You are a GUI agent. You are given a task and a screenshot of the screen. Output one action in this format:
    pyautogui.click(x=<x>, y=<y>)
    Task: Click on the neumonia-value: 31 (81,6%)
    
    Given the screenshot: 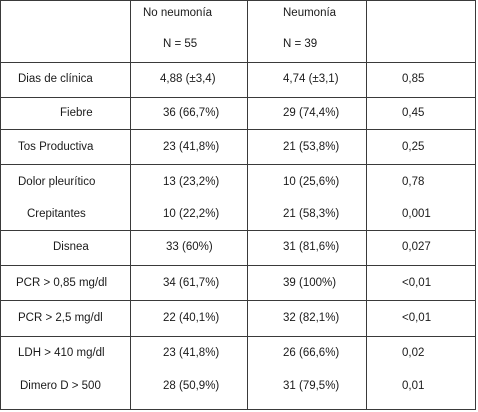 What is the action you would take?
    pyautogui.click(x=311, y=247)
    